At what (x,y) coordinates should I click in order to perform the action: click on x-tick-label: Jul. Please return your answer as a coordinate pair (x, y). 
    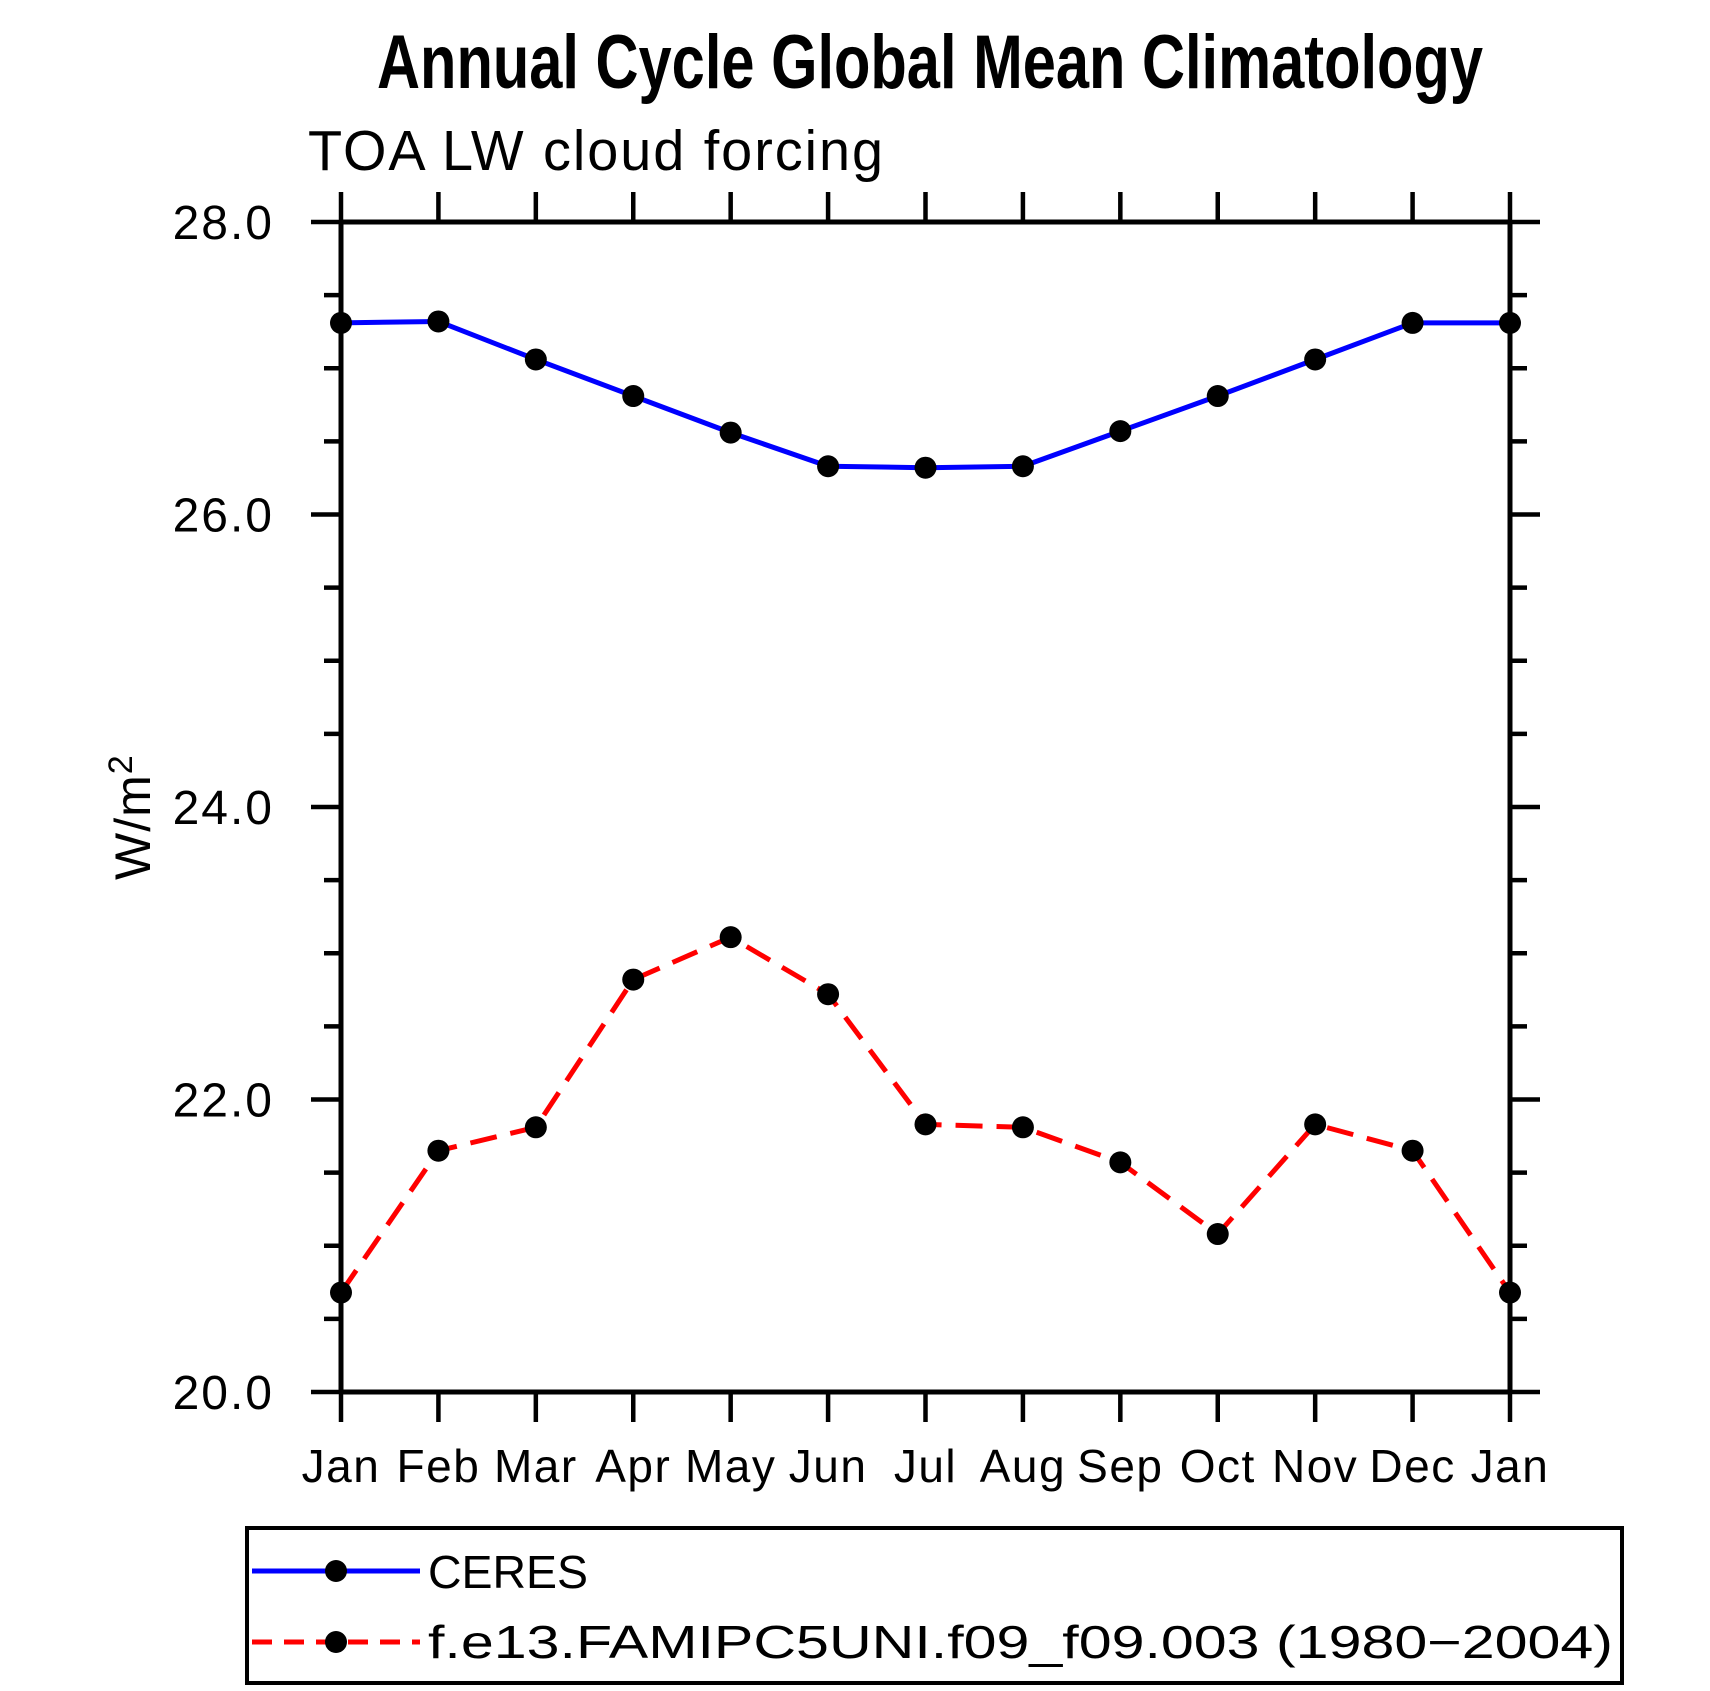
    Looking at the image, I should click on (925, 1466).